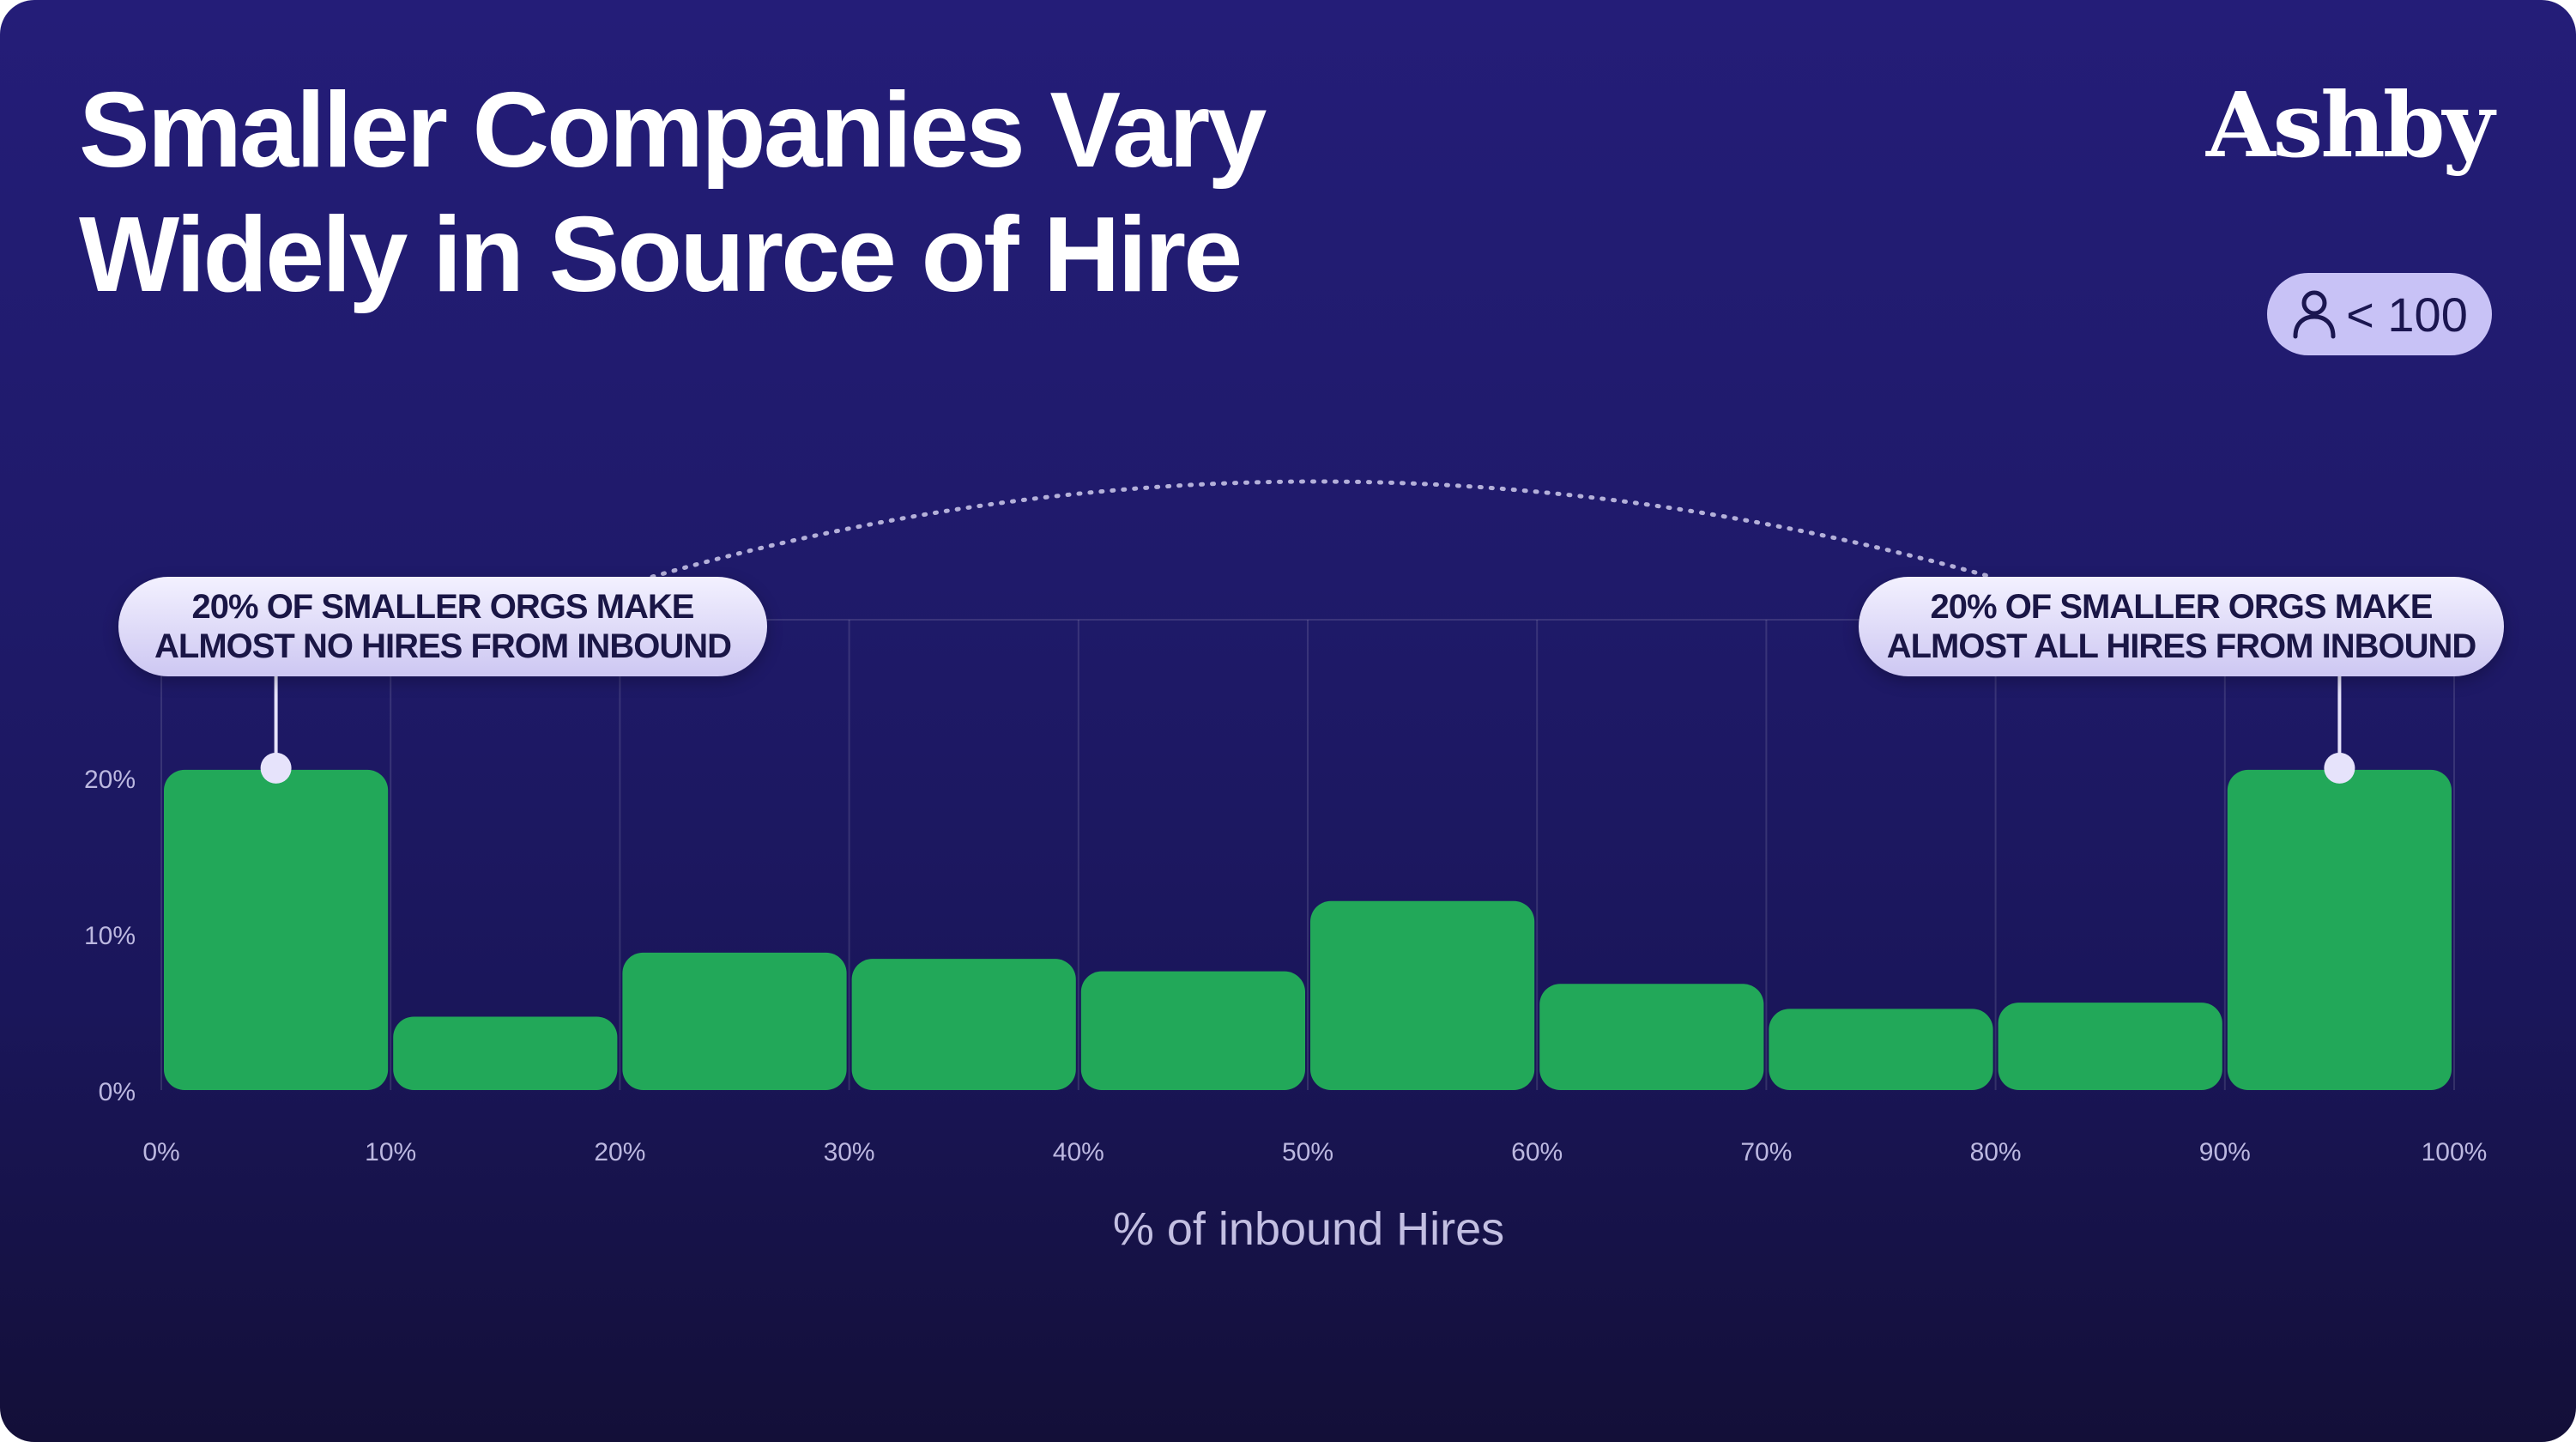 The height and width of the screenshot is (1442, 2576). Describe the element at coordinates (443, 646) in the screenshot. I see `callout-left-line-2: ALMOST NO HIRES FROM INBOUND` at that location.